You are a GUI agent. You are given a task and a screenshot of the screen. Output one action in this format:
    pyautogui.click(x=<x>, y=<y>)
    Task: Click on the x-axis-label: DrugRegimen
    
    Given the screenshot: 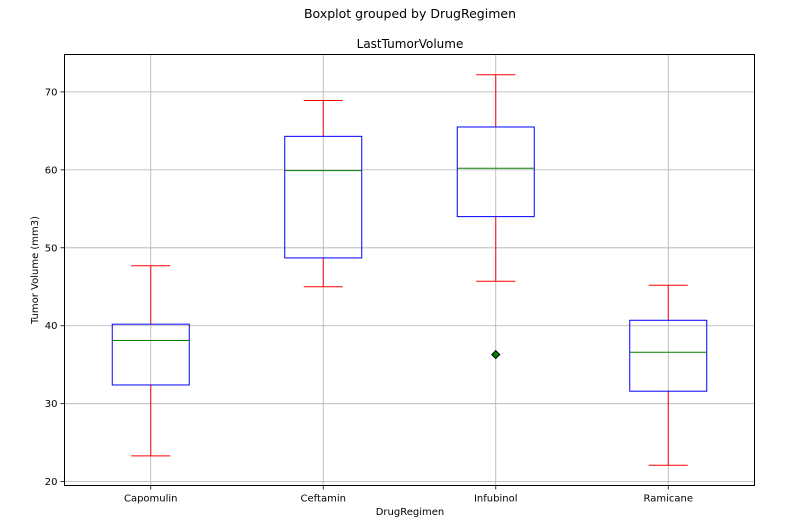 What is the action you would take?
    pyautogui.click(x=410, y=512)
    